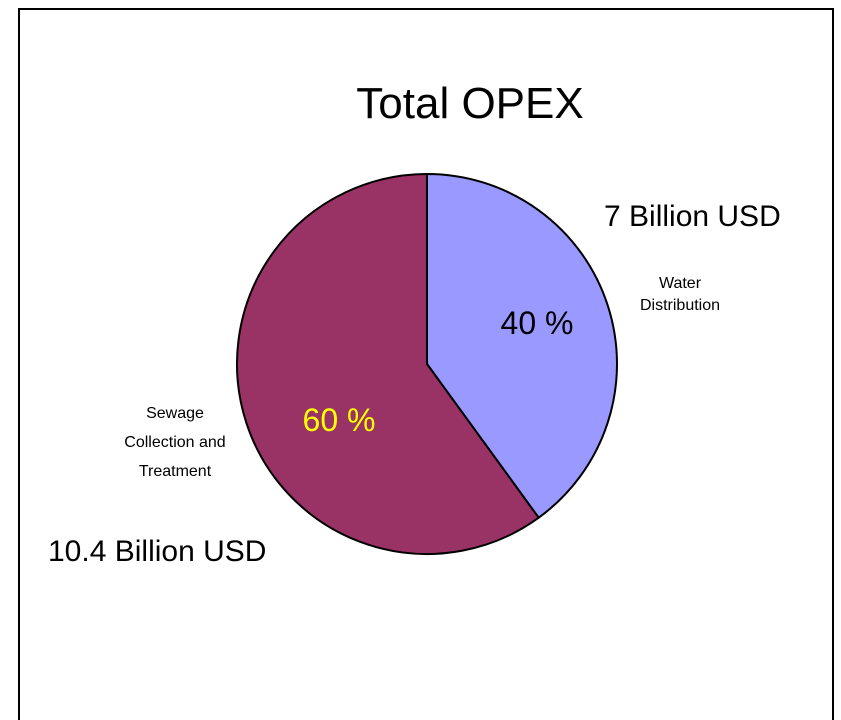 The width and height of the screenshot is (841, 720). What do you see at coordinates (469, 103) in the screenshot?
I see `chart-title: Total OPEX` at bounding box center [469, 103].